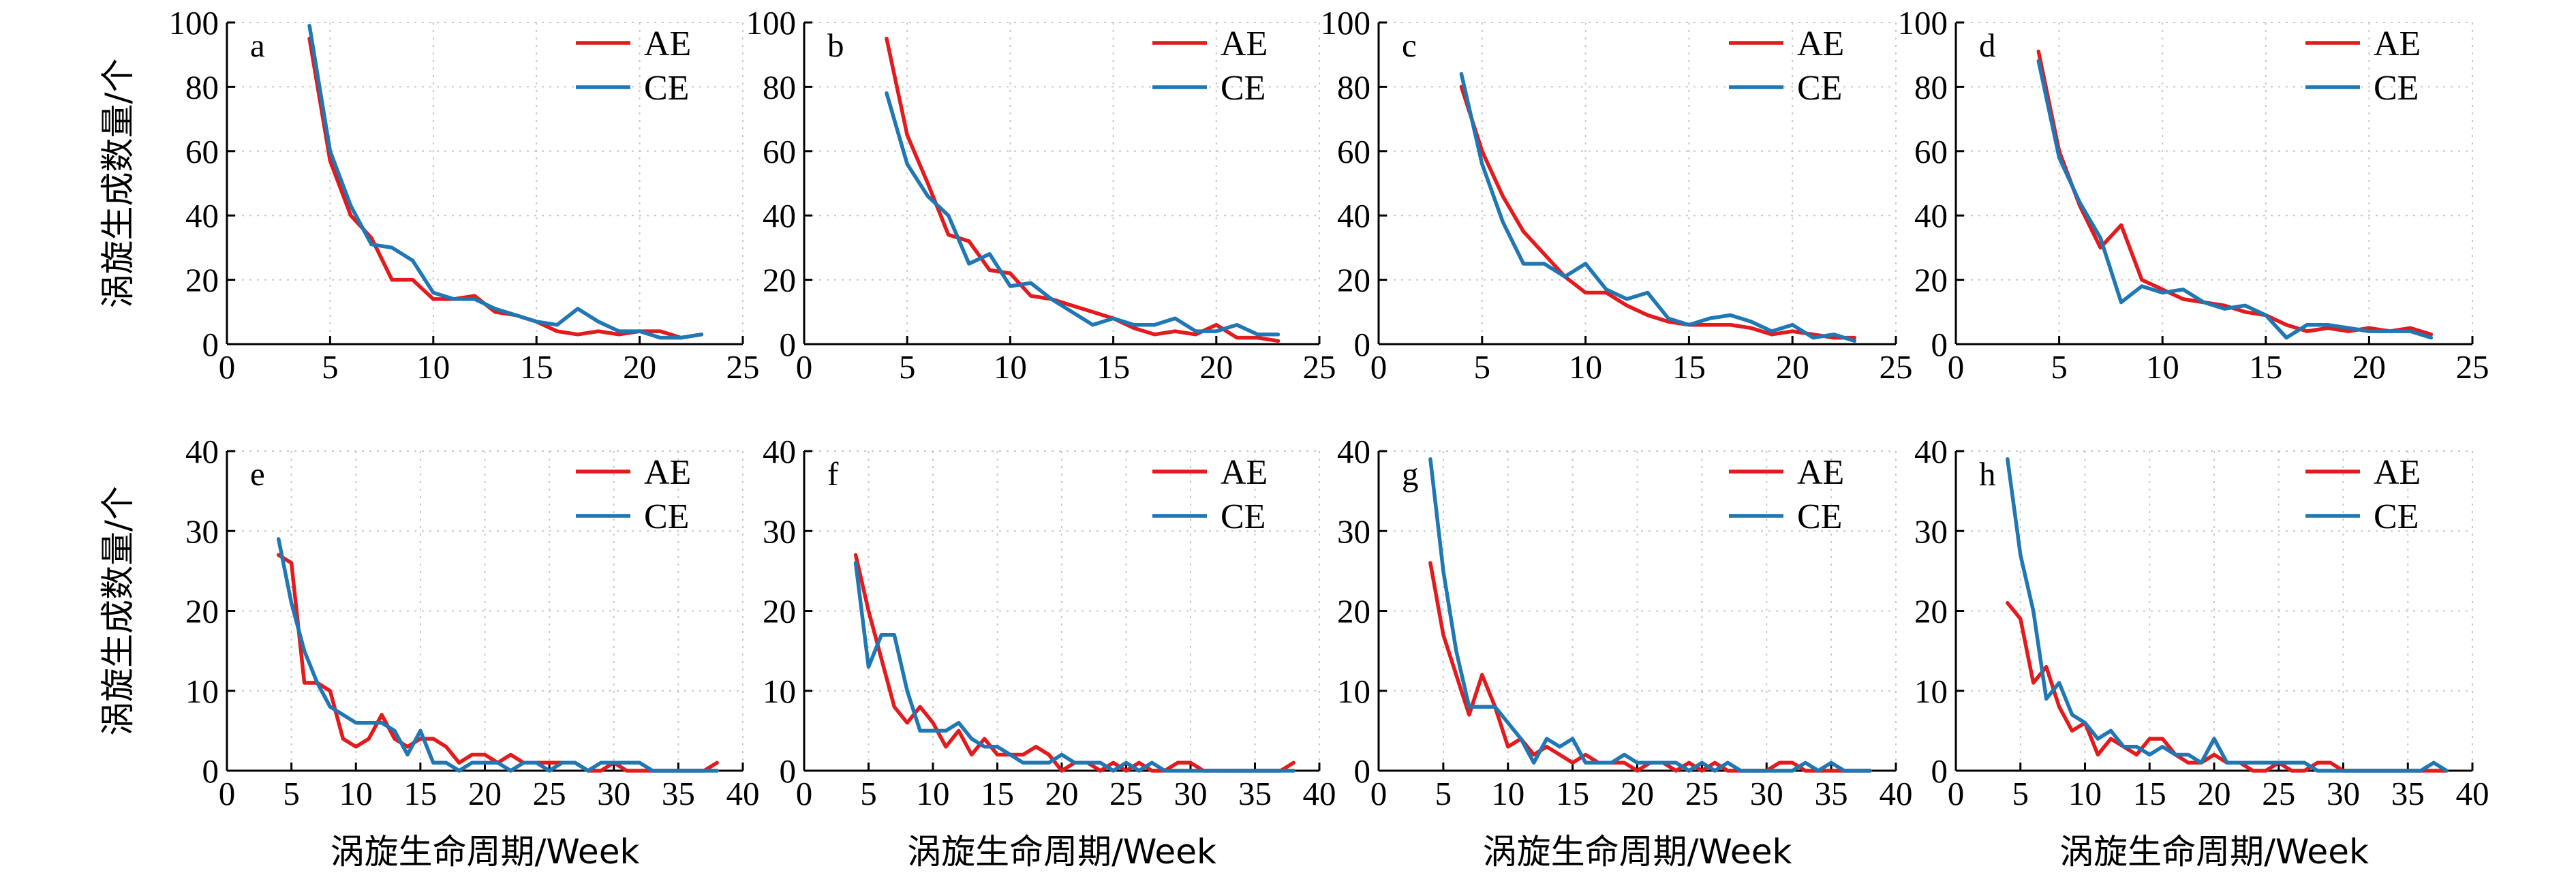  What do you see at coordinates (2021, 793) in the screenshot?
I see `x-tick-label: 5` at bounding box center [2021, 793].